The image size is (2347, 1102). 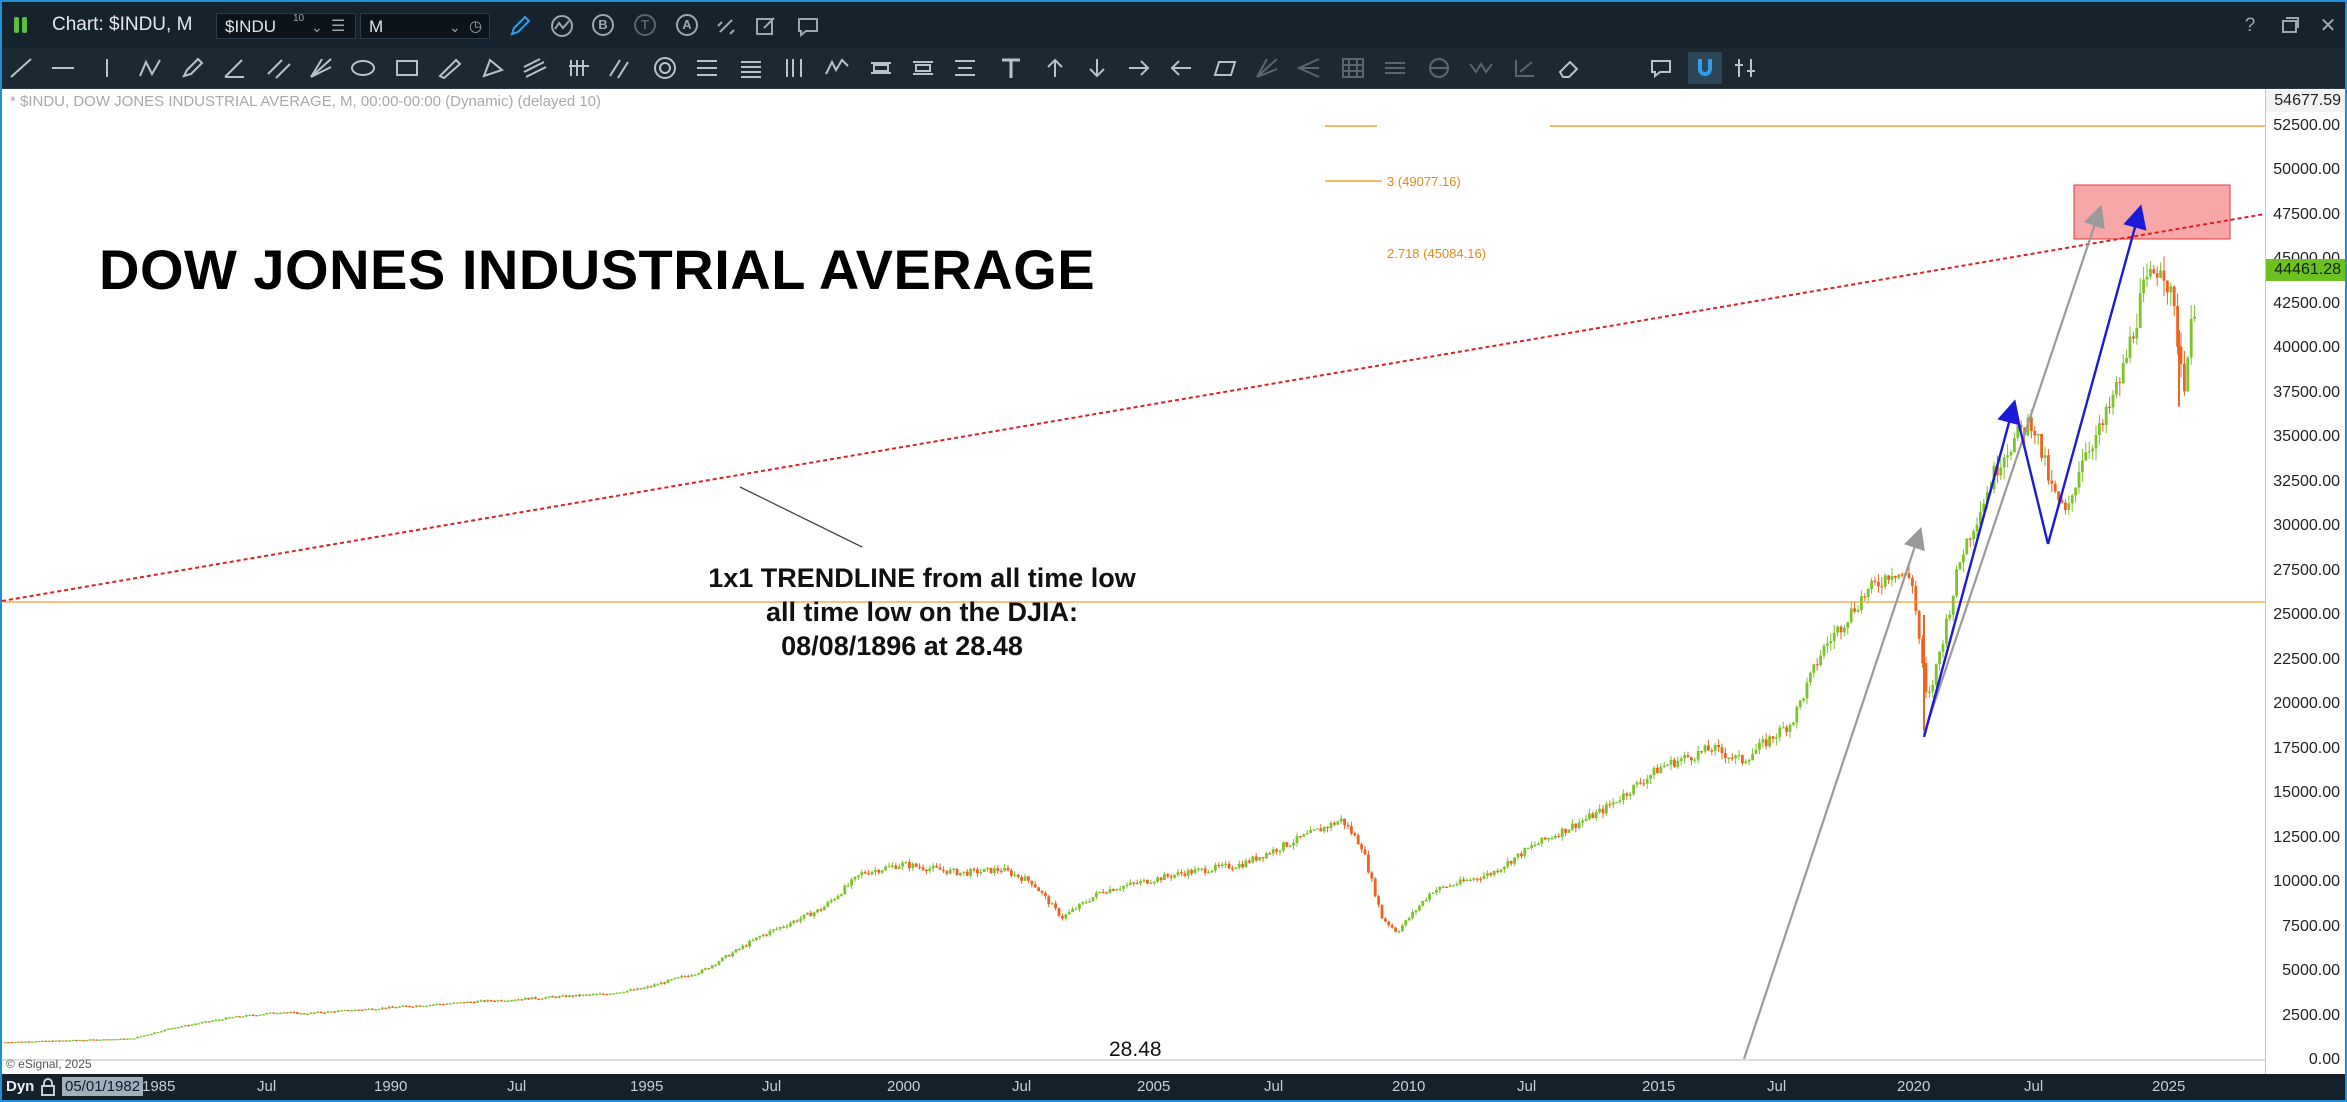 I want to click on pitchfork-tool-icon, so click(x=579, y=68).